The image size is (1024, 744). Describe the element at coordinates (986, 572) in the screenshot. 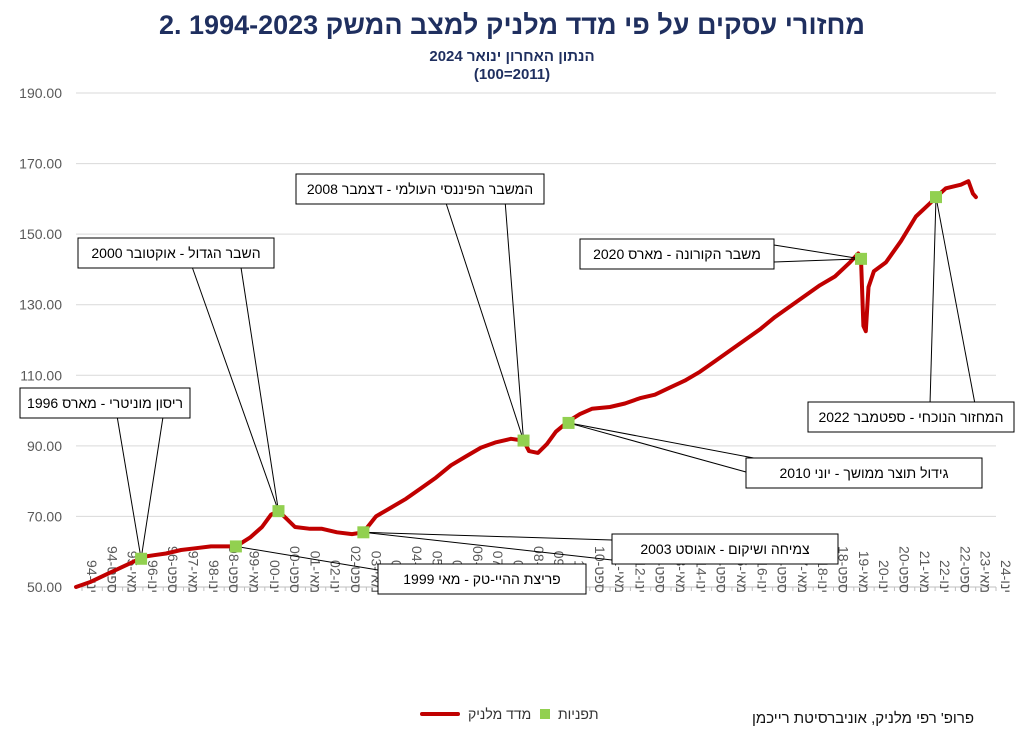

I see `x-tick-label: מאי-23` at that location.